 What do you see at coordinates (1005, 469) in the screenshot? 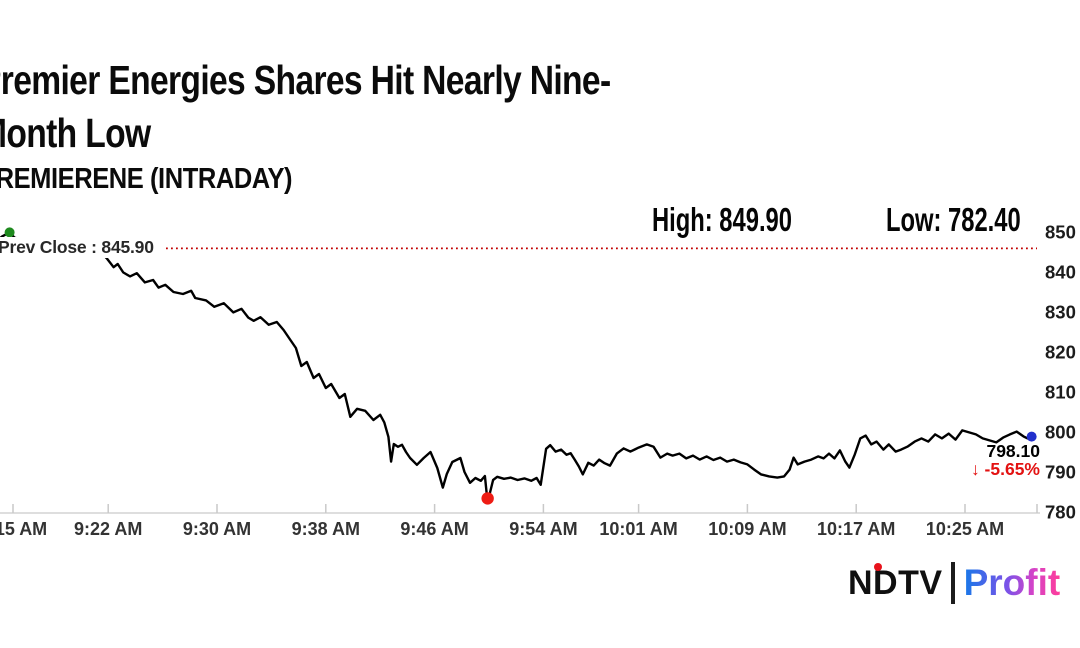
I see `change-percent-label: ↓ -5.65%` at bounding box center [1005, 469].